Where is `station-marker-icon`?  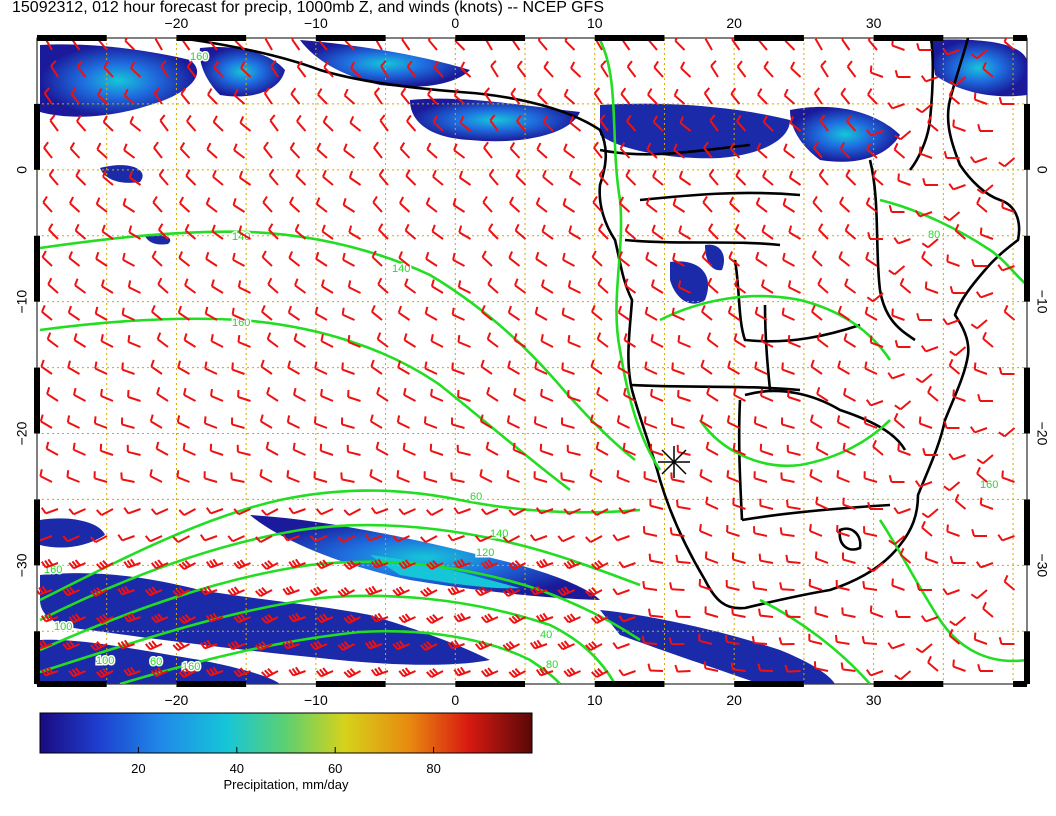
station-marker-icon is located at coordinates (674, 462).